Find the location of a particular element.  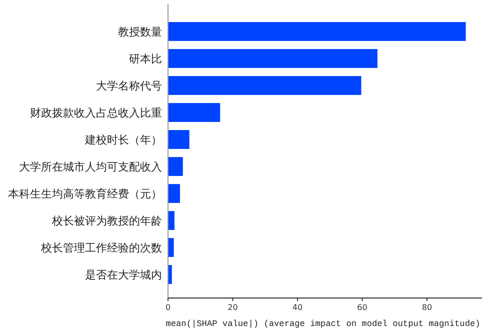

y-tick-label: 校长管理工作经验的次数 is located at coordinates (101, 247).